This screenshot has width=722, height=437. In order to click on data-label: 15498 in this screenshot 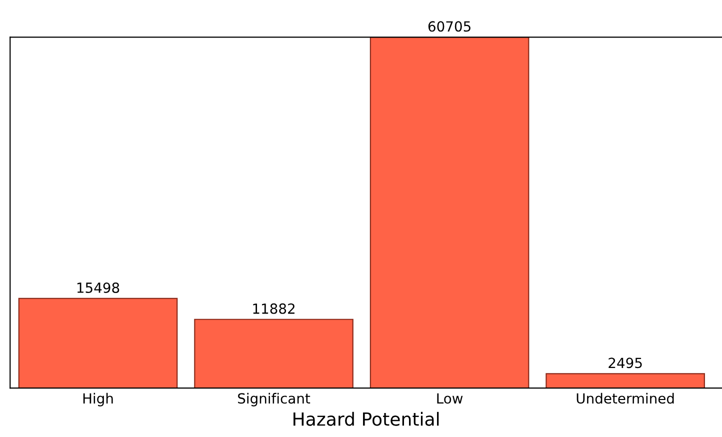, I will do `click(98, 287)`.